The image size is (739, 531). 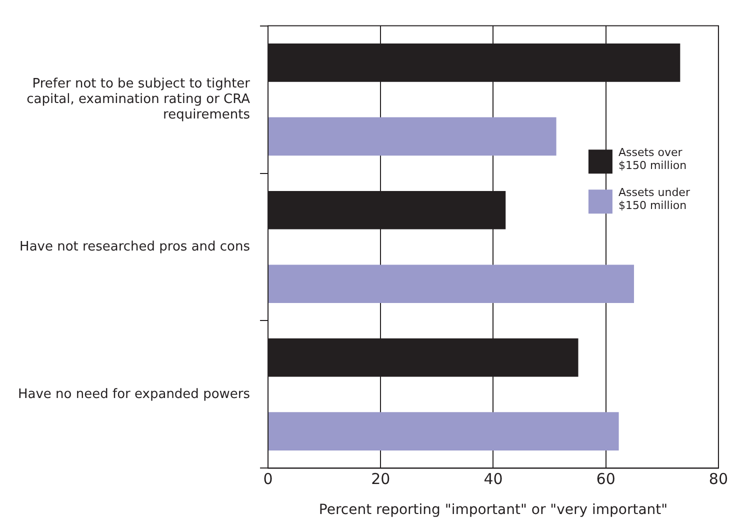 What do you see at coordinates (138, 99) in the screenshot?
I see `y-tick-label: Prefer not to be subject to tighter capital, examination rating or CRA requirements` at bounding box center [138, 99].